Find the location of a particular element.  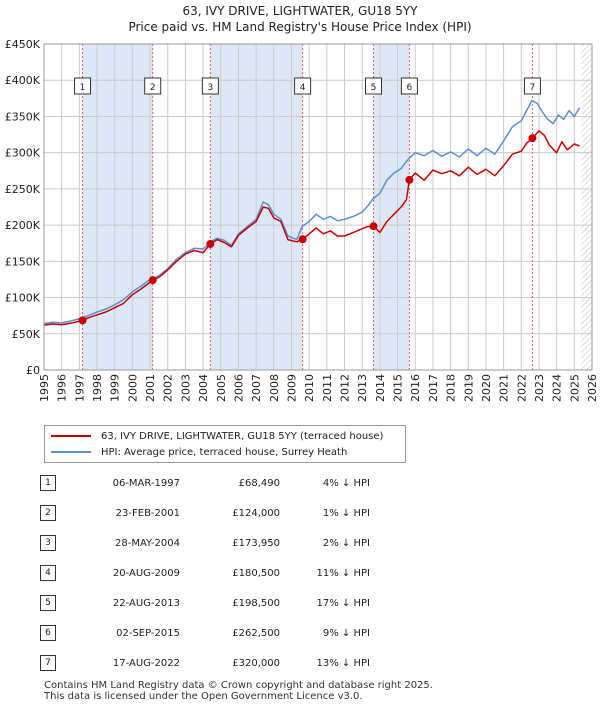

y-tick-label: £350K is located at coordinates (23, 116).